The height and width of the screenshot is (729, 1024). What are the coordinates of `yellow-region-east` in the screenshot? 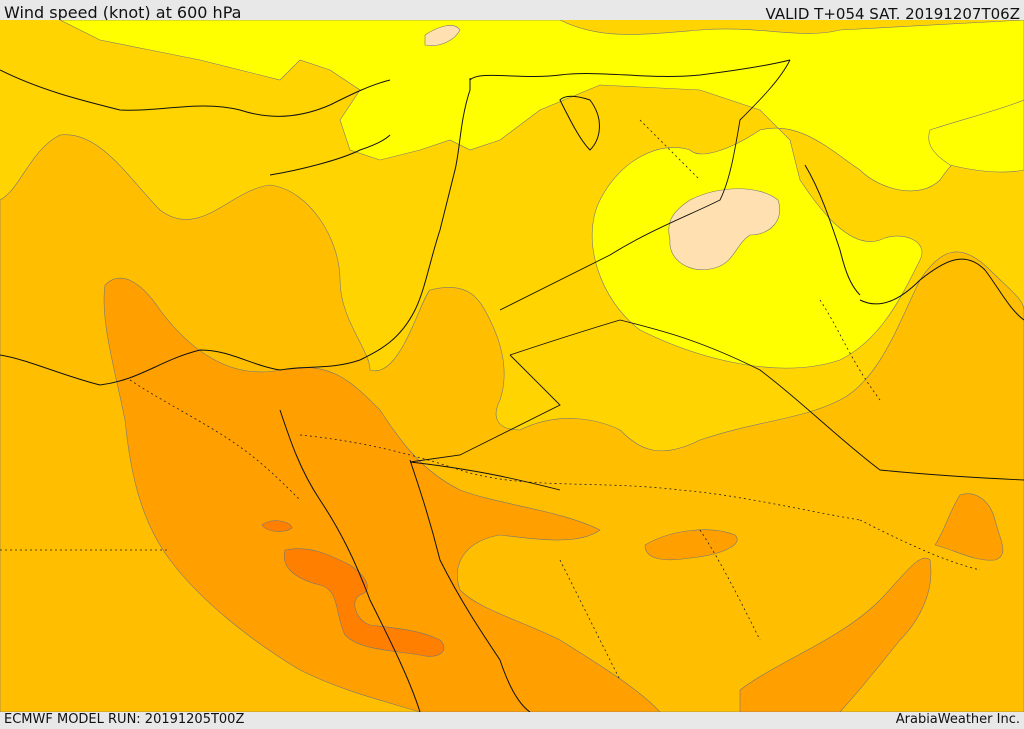 It's located at (976, 136).